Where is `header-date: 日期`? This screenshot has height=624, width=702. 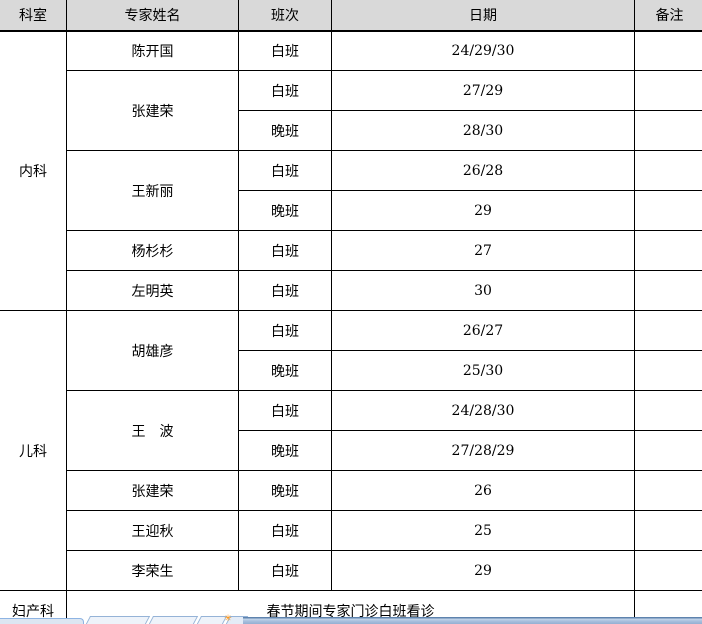
header-date: 日期 is located at coordinates (483, 16).